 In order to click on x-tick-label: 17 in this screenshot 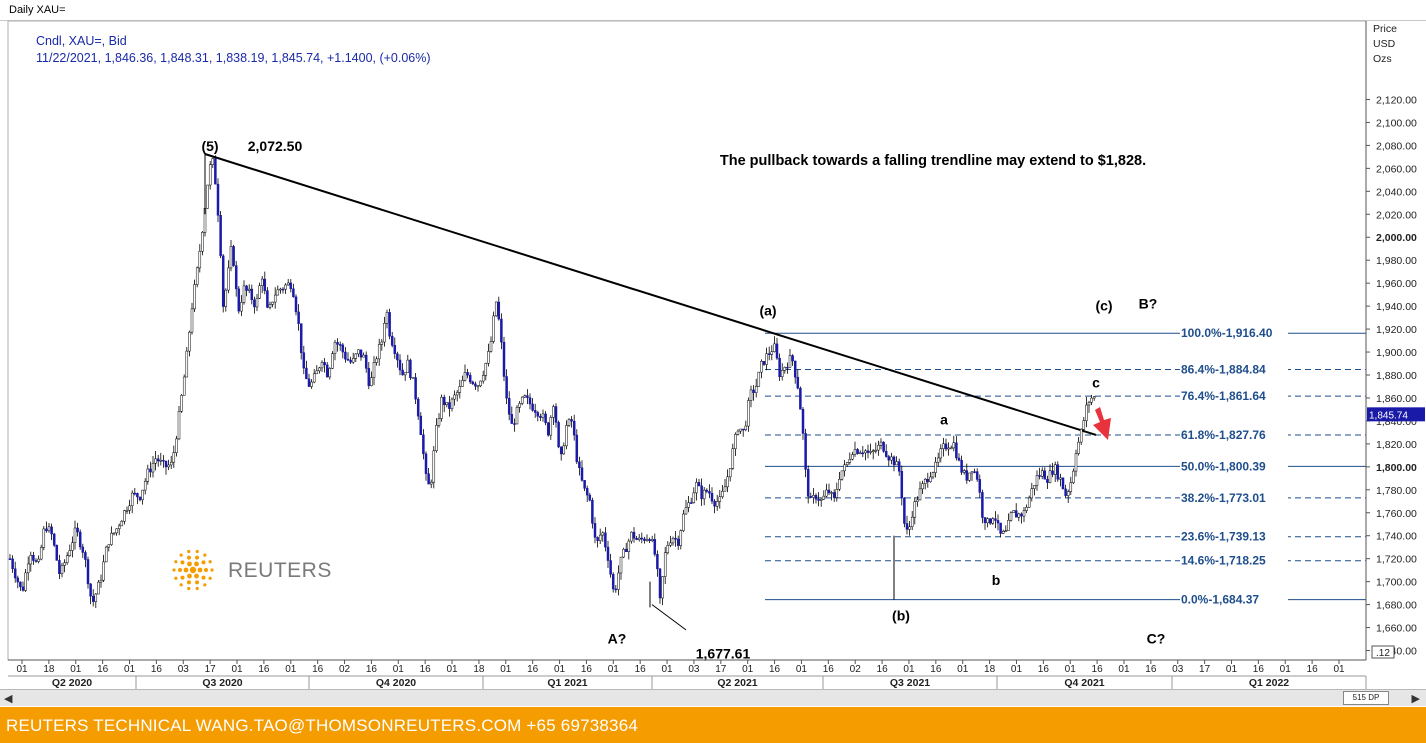, I will do `click(211, 669)`.